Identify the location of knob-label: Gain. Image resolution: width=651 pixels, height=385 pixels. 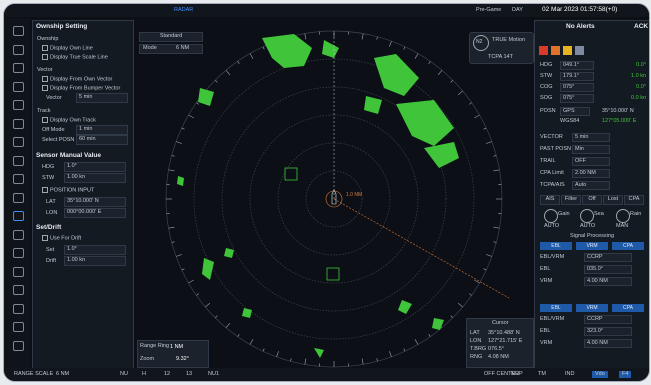
(564, 214).